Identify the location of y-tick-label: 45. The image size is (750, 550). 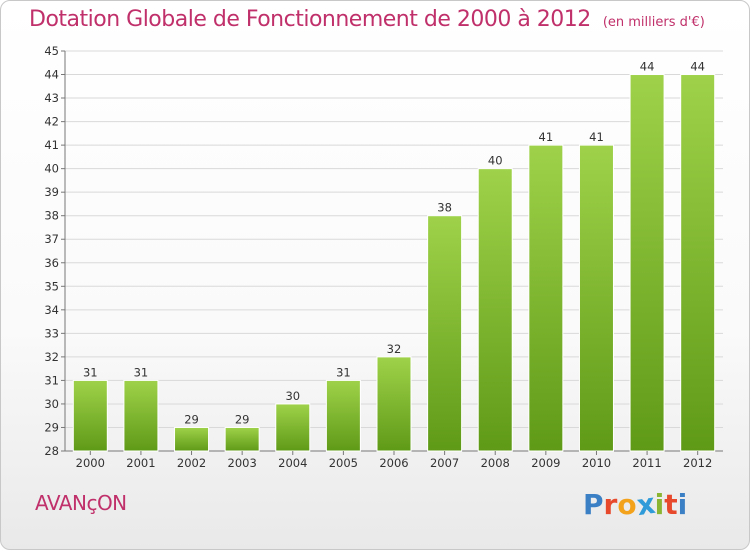
(51, 51).